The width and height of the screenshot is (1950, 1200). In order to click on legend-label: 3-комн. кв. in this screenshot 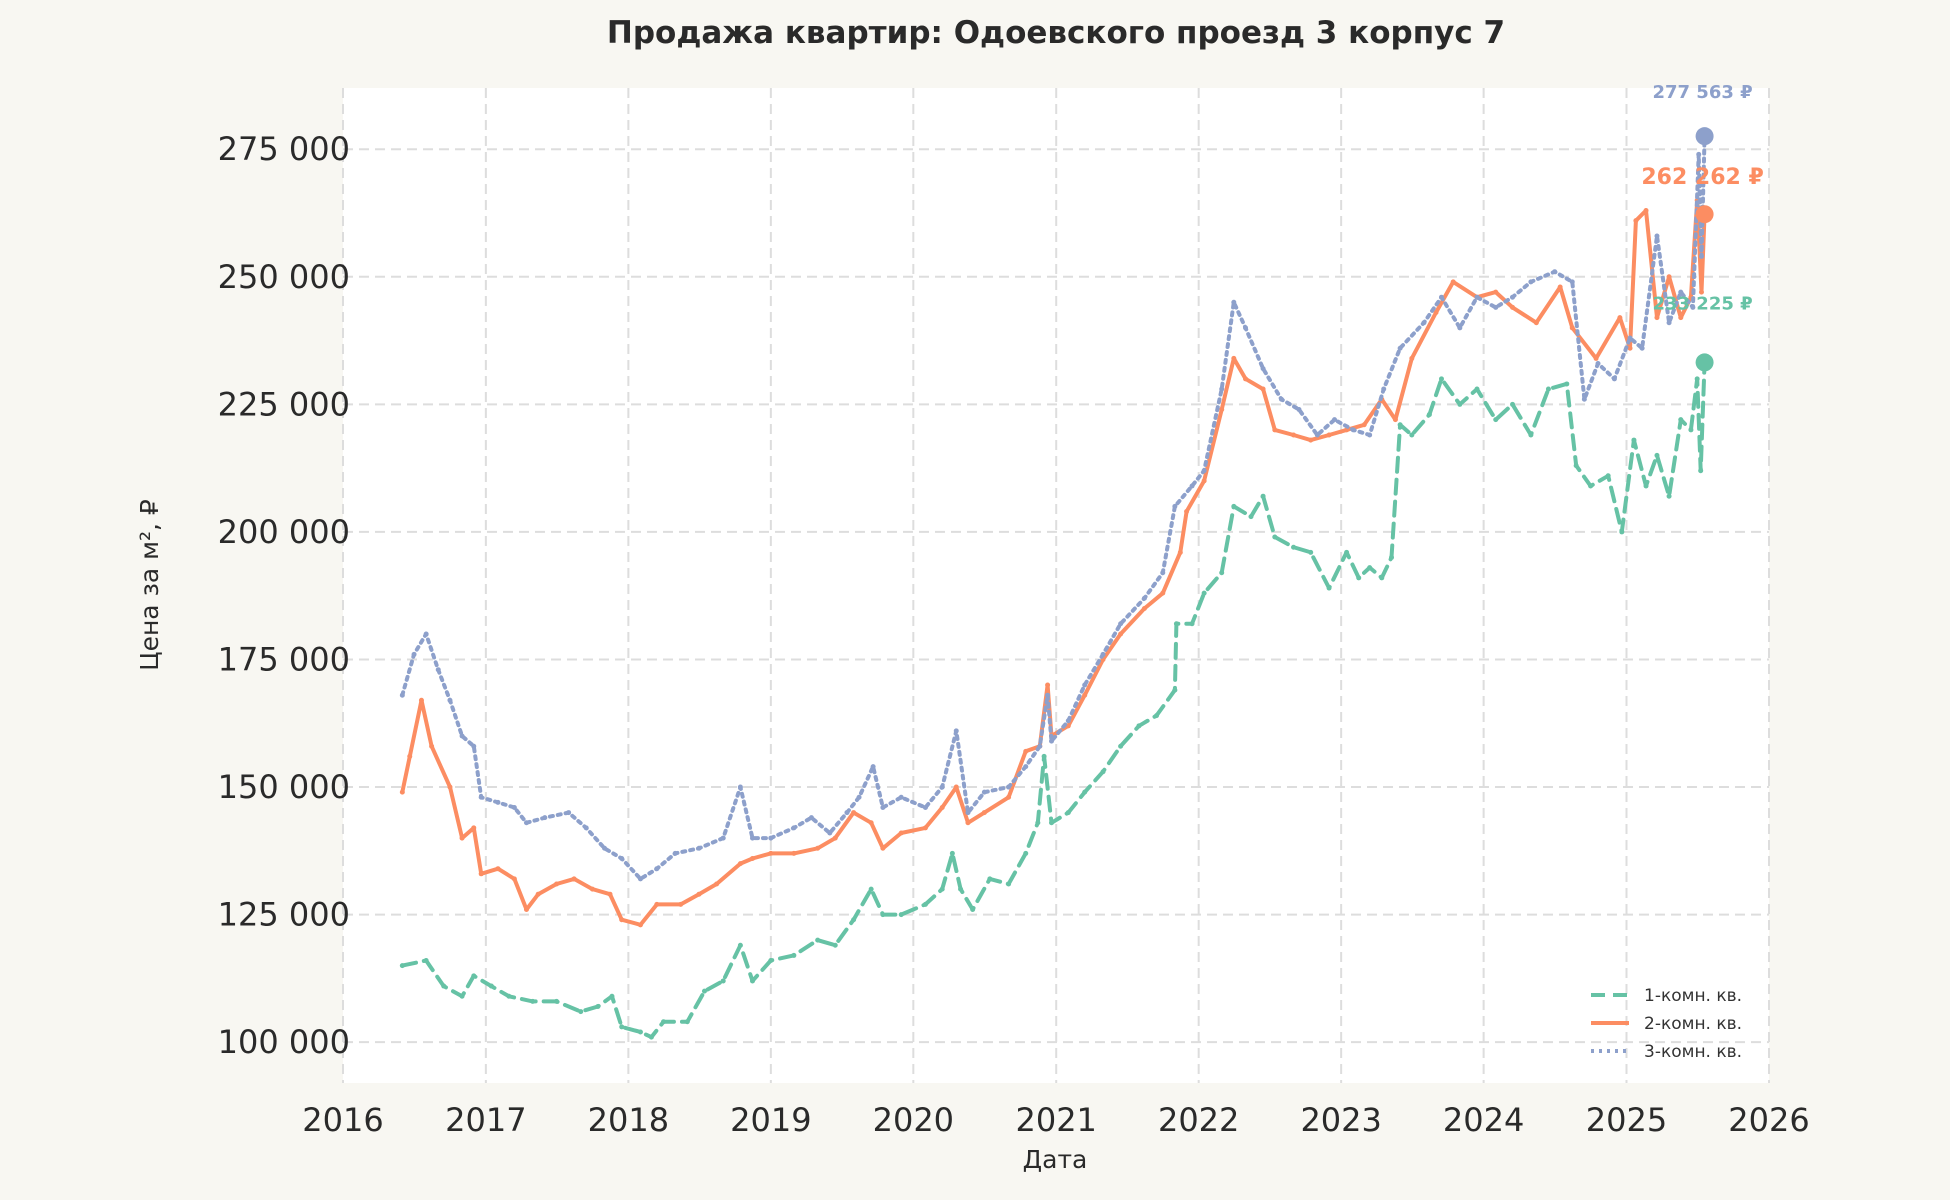, I will do `click(1693, 1052)`.